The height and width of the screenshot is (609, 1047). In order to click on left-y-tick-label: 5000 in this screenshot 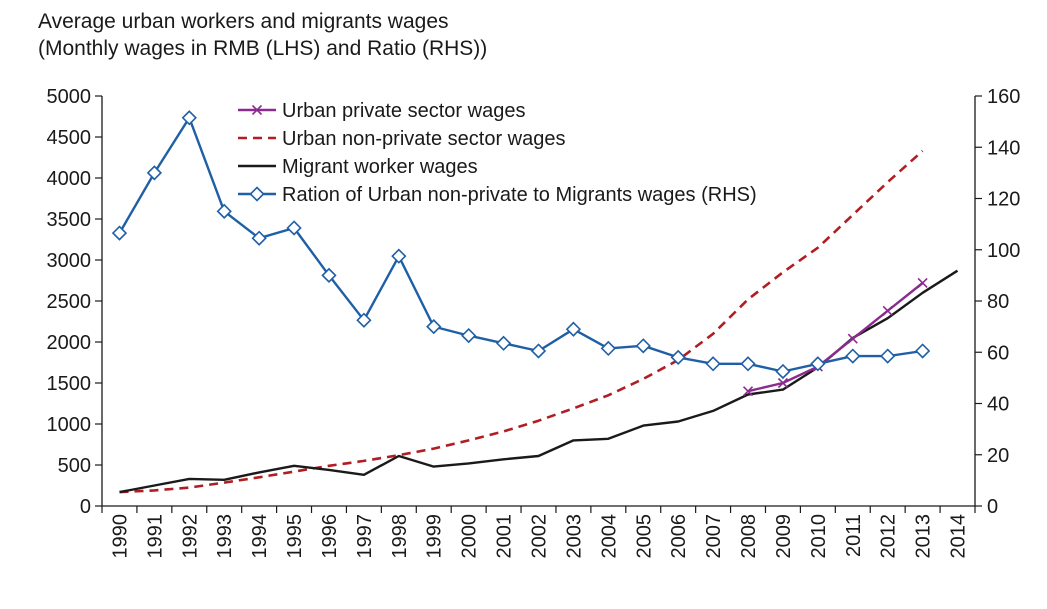, I will do `click(69, 97)`.